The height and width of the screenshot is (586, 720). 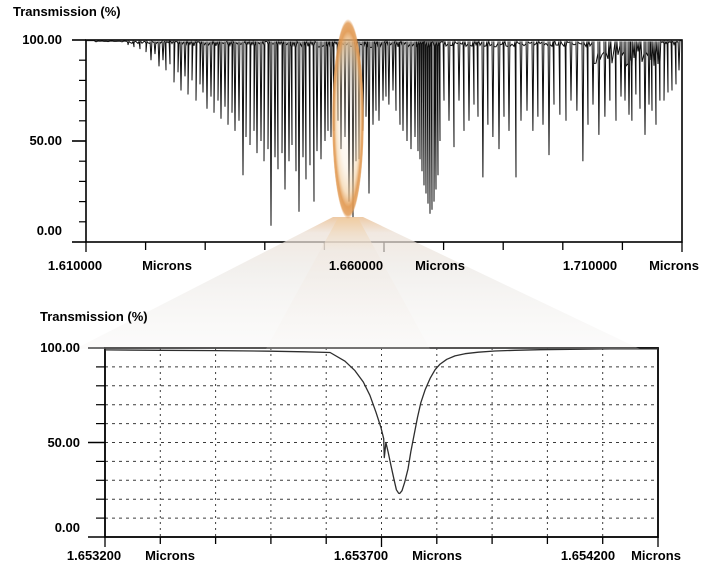 What do you see at coordinates (67, 11) in the screenshot?
I see `top-chart-title: Transmission (%)` at bounding box center [67, 11].